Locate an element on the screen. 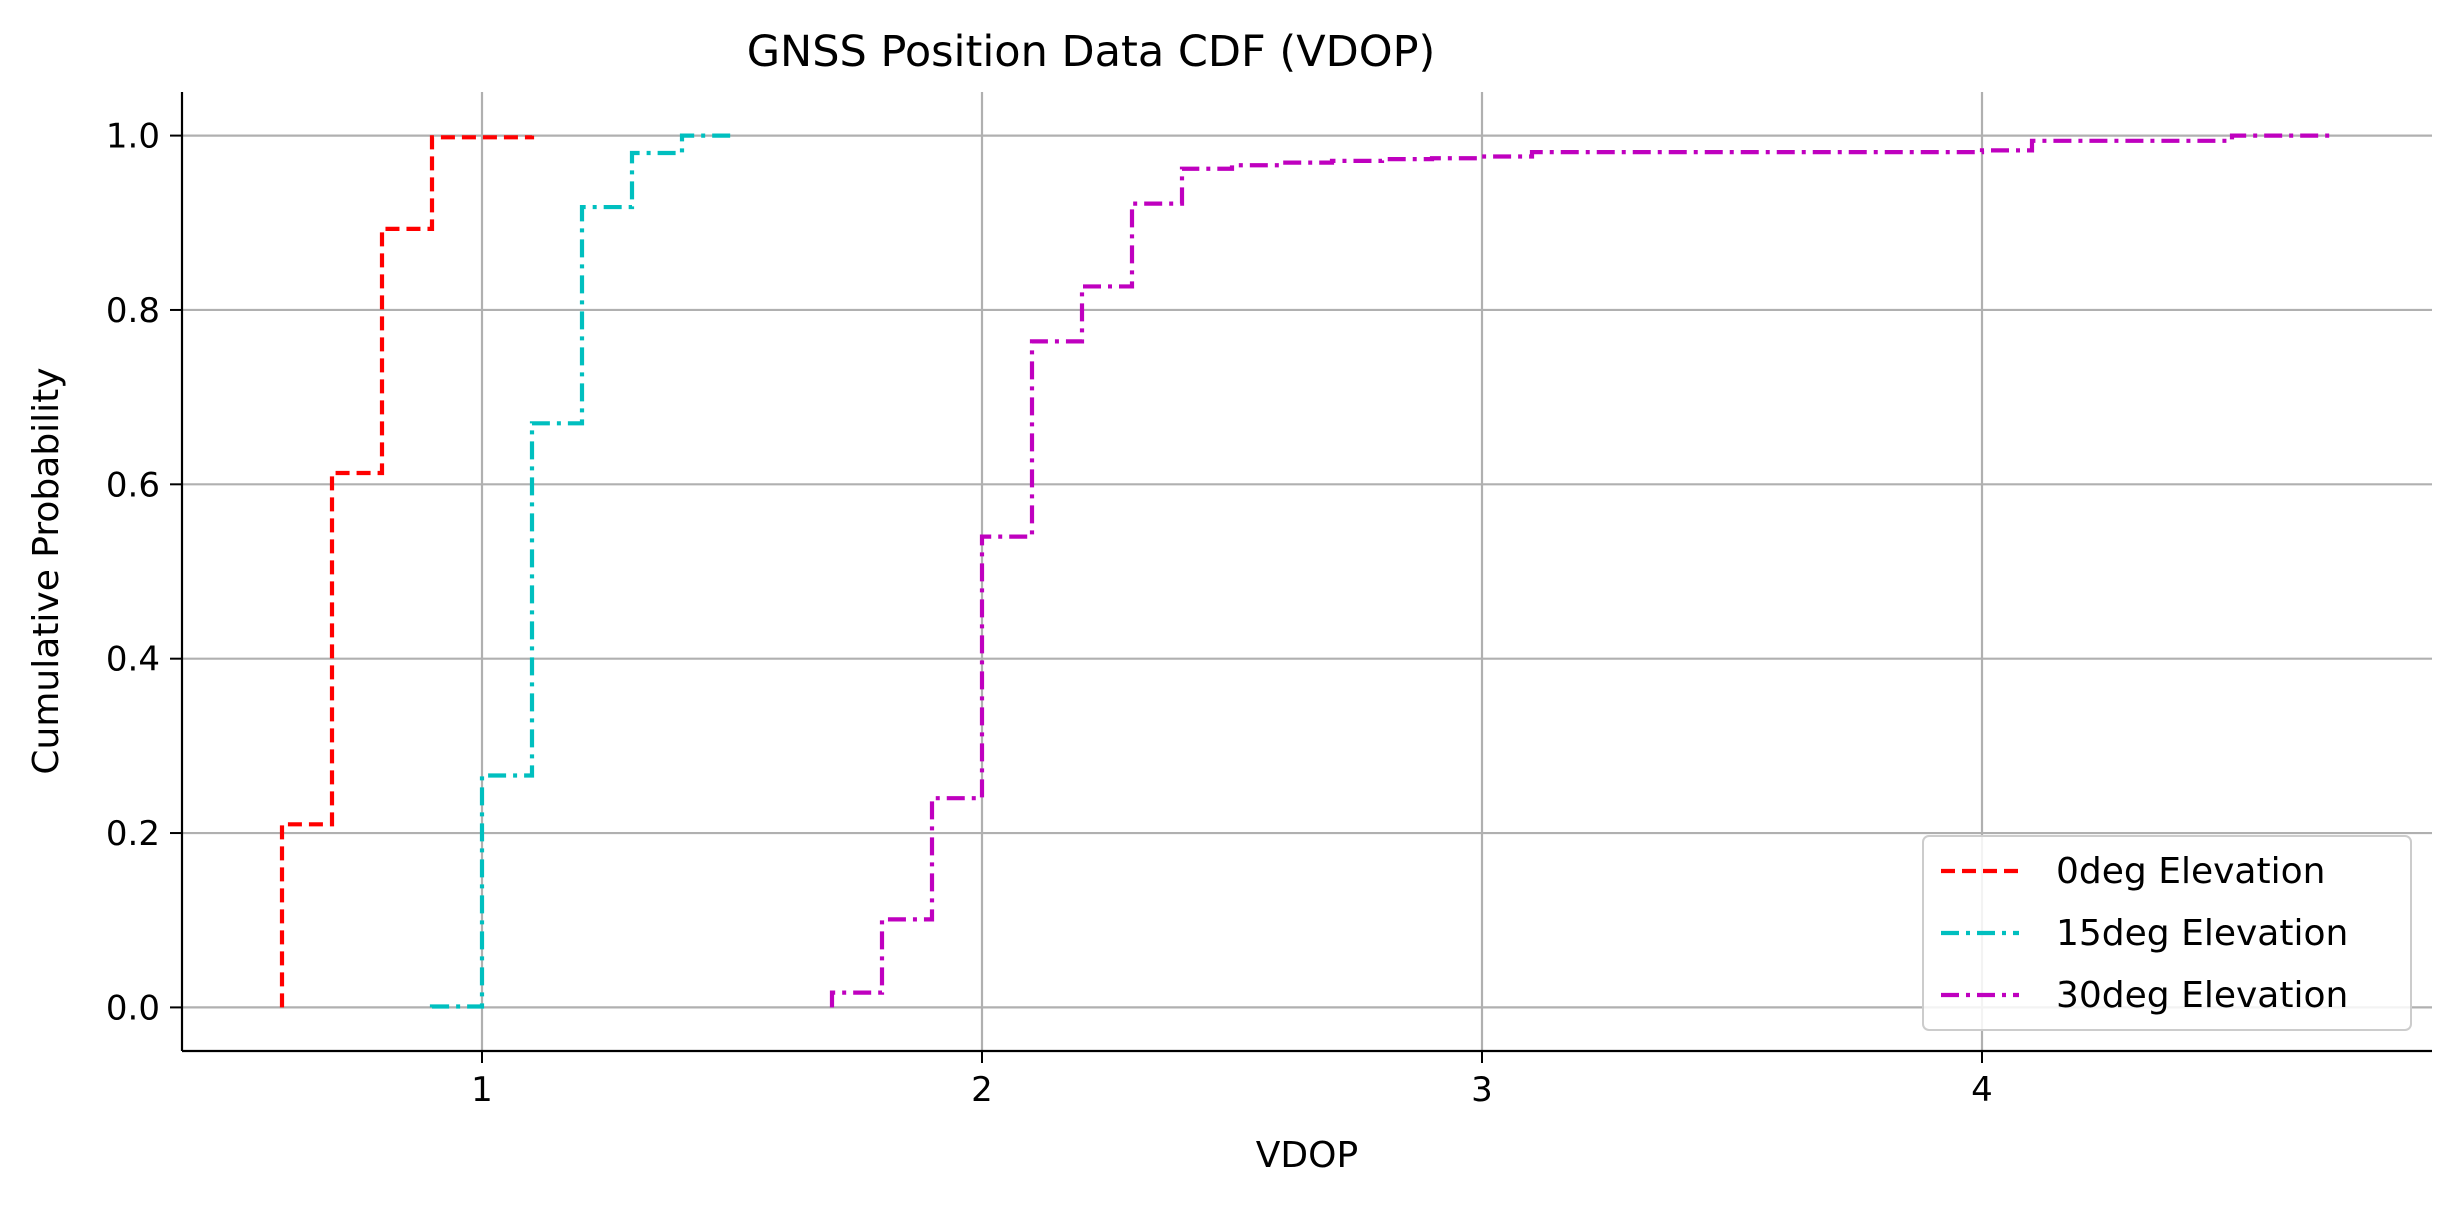 The width and height of the screenshot is (2462, 1208). y-tick-label: 0.2 is located at coordinates (133, 834).